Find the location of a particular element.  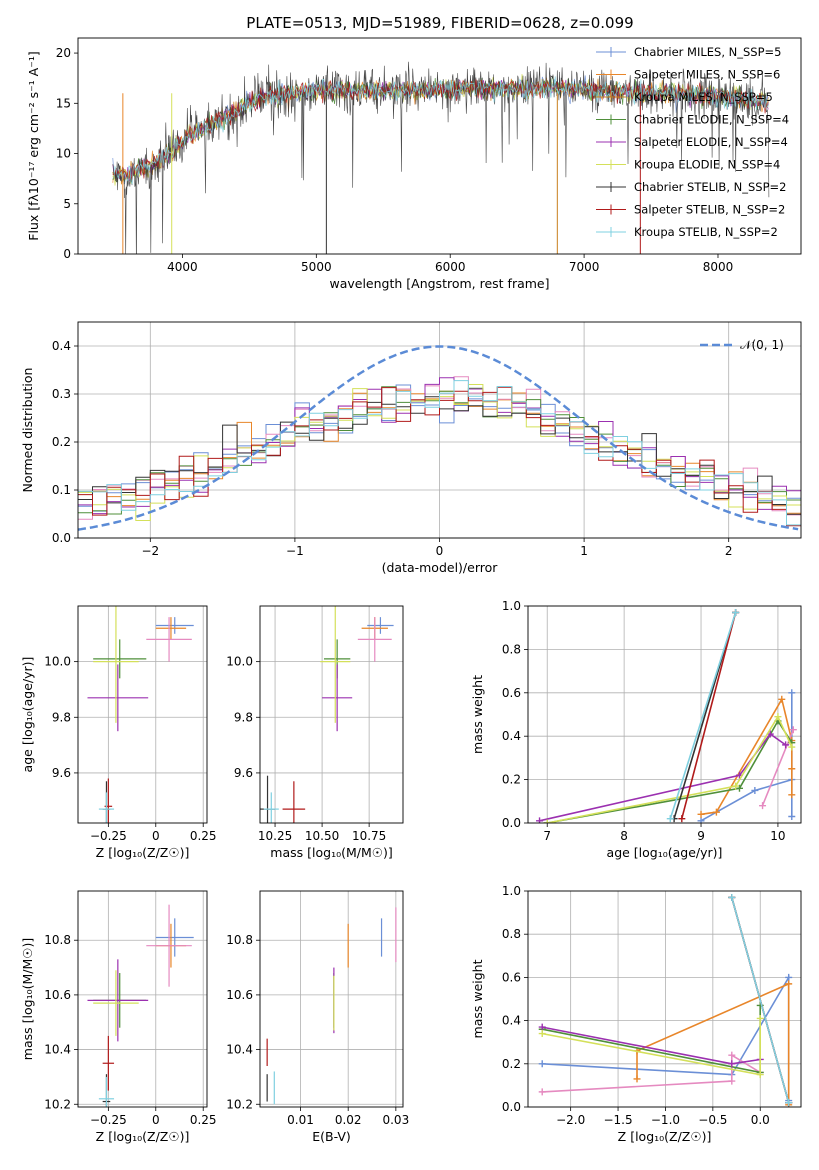

y-tick-label: 20 is located at coordinates (63, 53).